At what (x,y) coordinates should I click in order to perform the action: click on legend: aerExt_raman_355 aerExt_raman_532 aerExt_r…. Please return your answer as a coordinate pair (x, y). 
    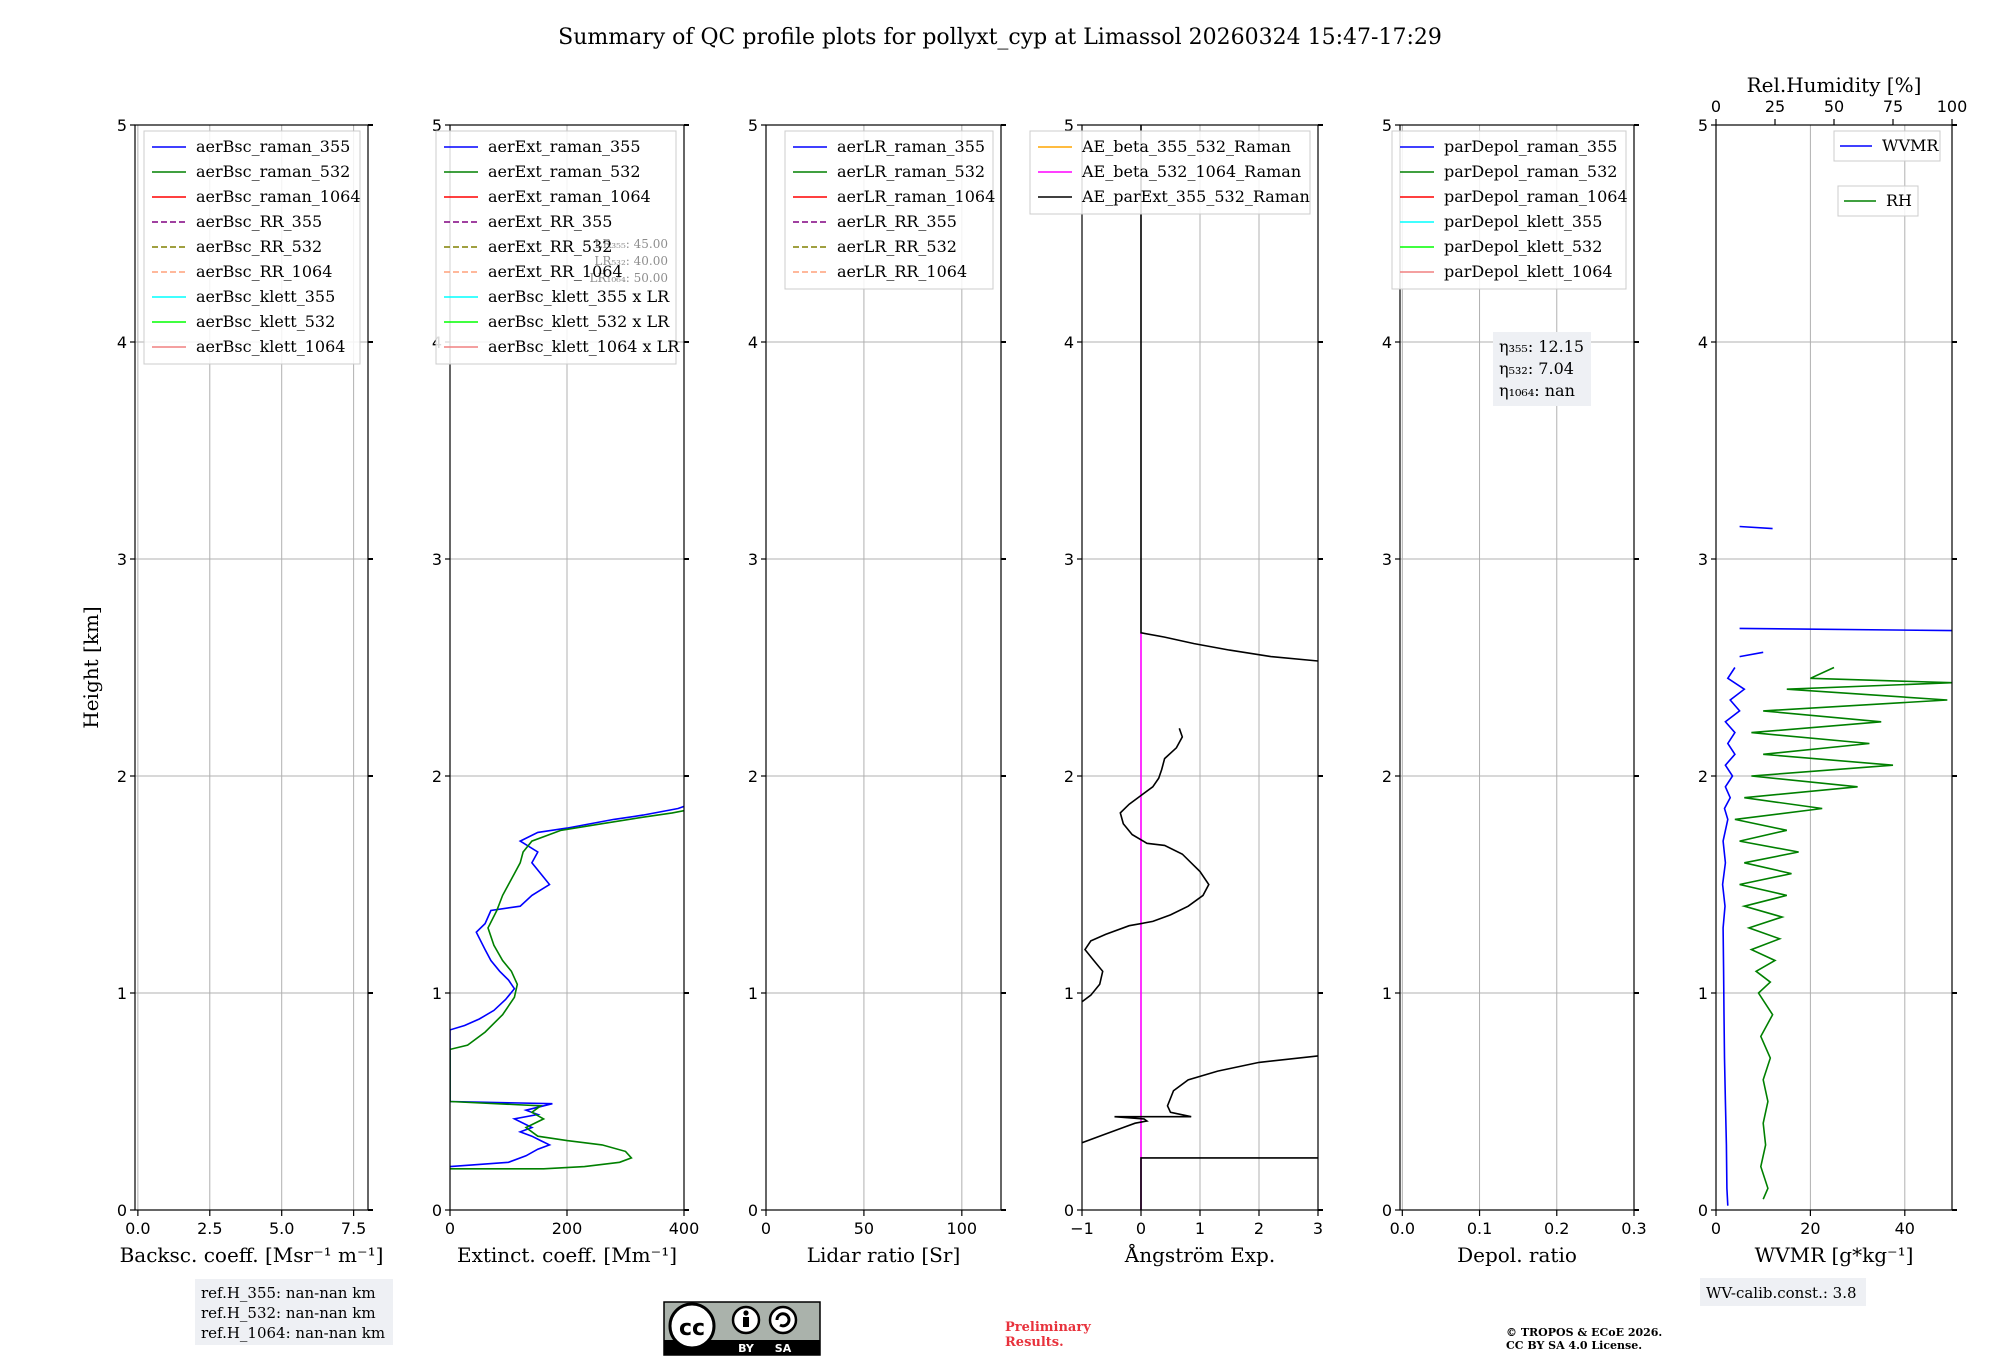
    Looking at the image, I should click on (557, 247).